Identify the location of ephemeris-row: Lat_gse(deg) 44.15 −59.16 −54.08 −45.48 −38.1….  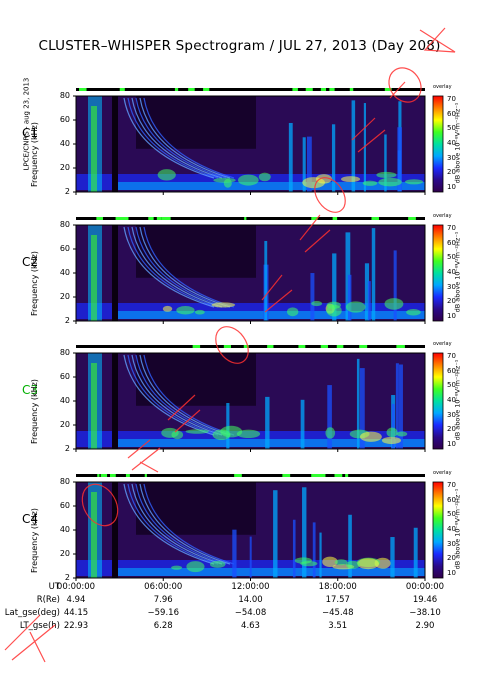
(239, 614).